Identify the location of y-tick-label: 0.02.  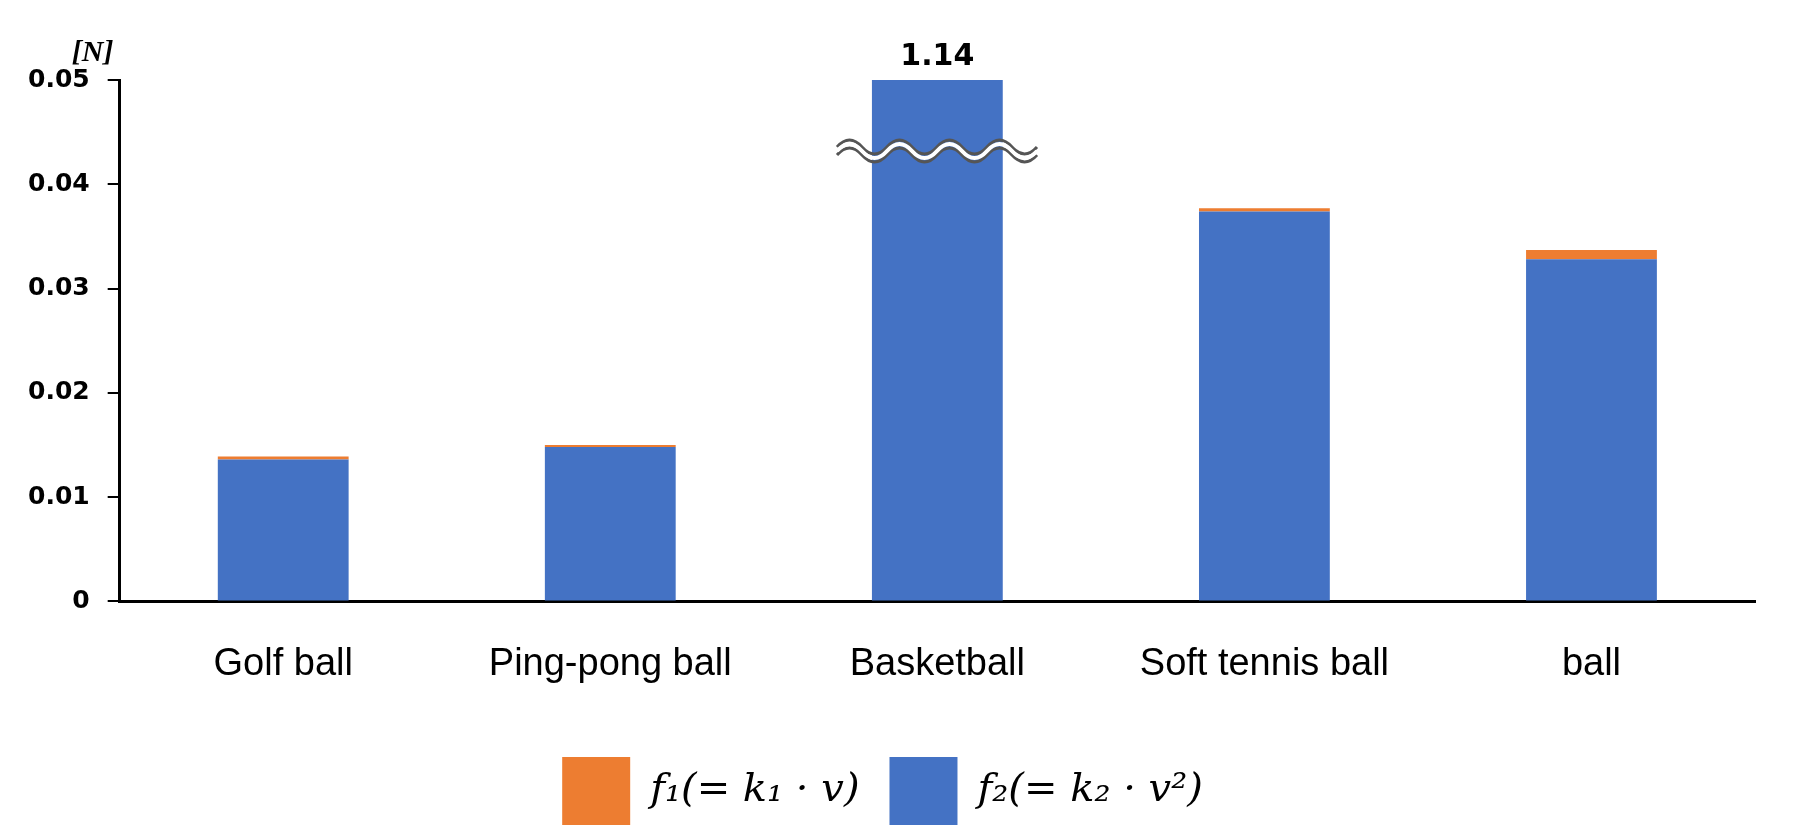
(58, 391).